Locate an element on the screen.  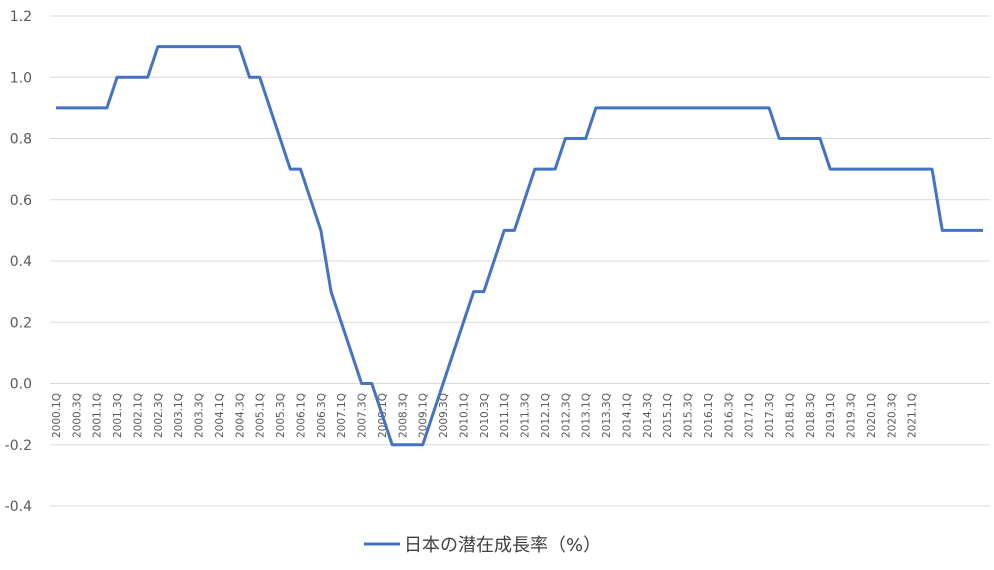
x-tick-label: 2019.3Q is located at coordinates (852, 415).